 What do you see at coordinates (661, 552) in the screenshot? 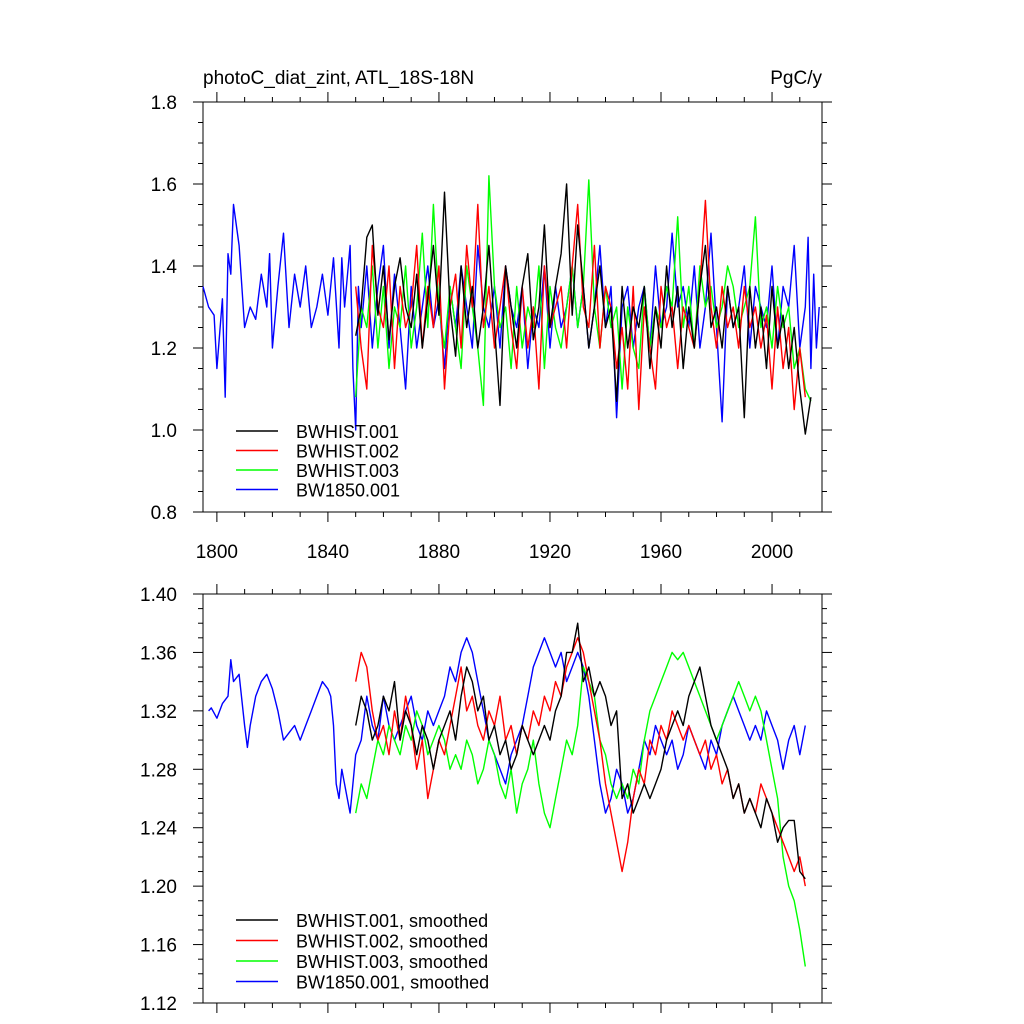
I see `top-x-tick-label: 1960` at bounding box center [661, 552].